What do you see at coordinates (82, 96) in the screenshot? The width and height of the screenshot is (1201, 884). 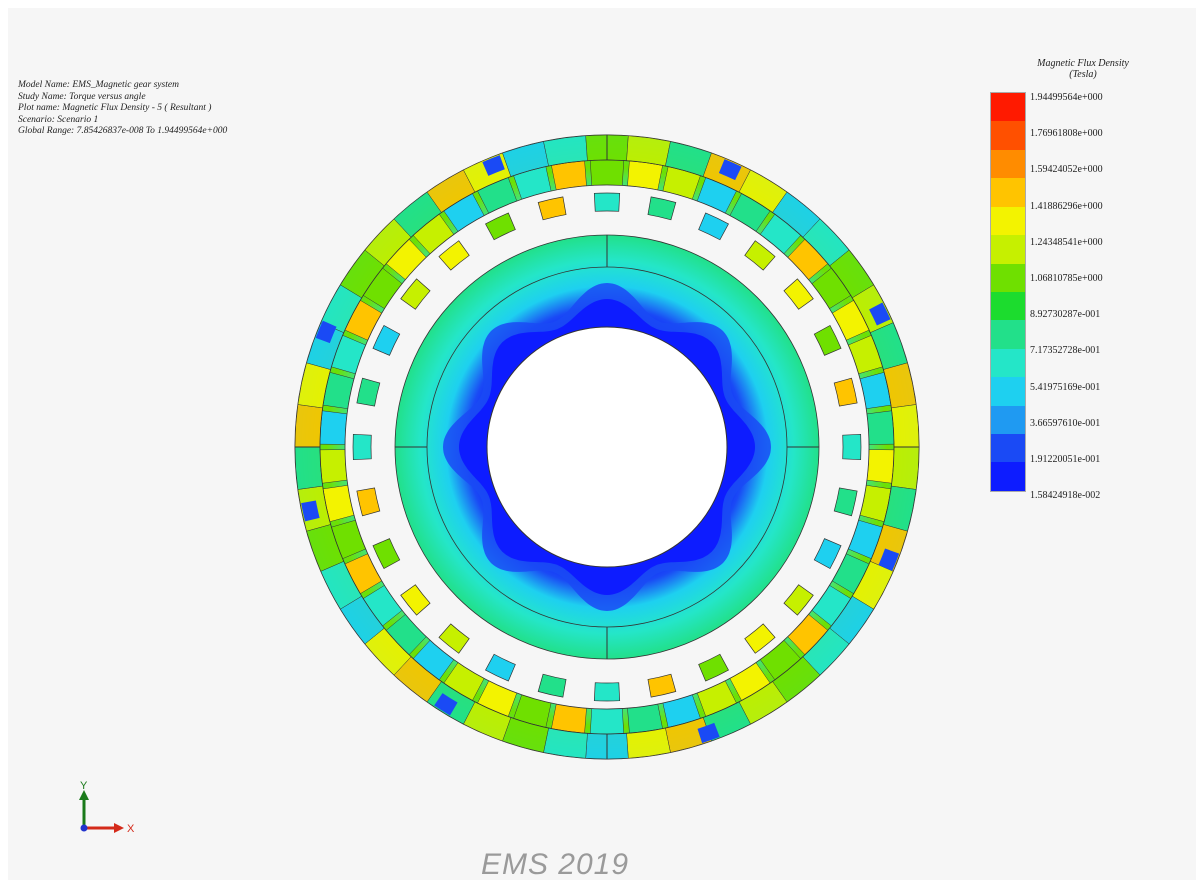 I see `study-name-text: Study Name: Torque versus angle` at bounding box center [82, 96].